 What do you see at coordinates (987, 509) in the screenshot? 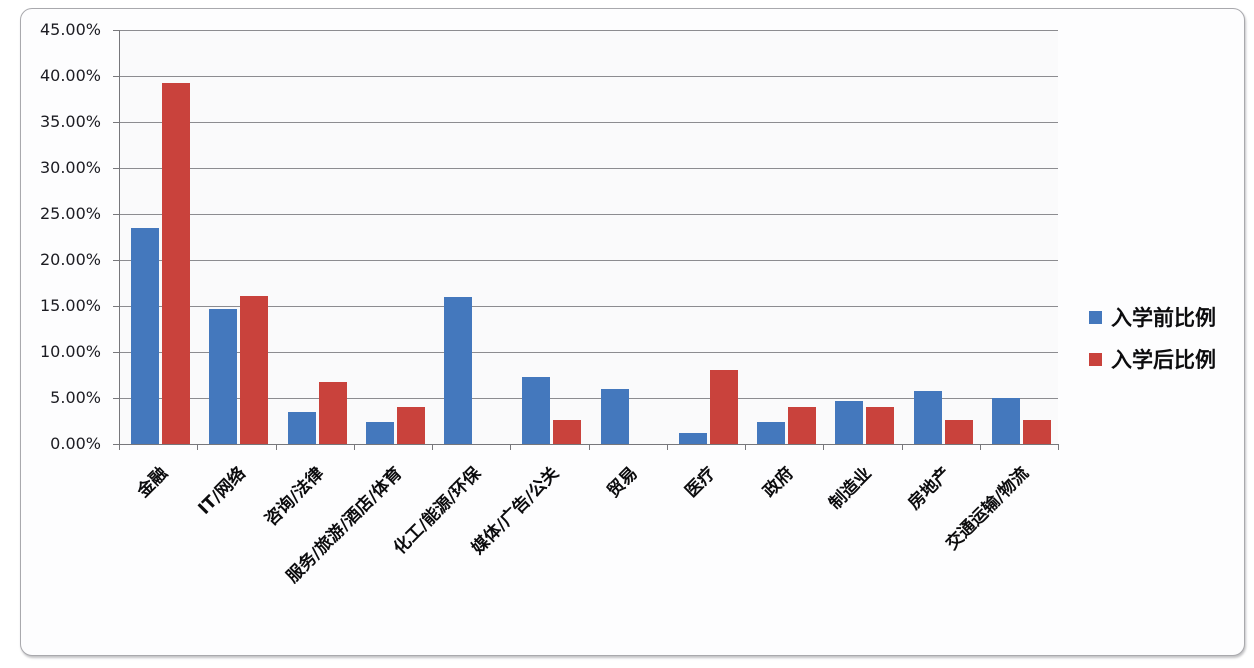
I see `x-tick-label: 交通运输/物流` at bounding box center [987, 509].